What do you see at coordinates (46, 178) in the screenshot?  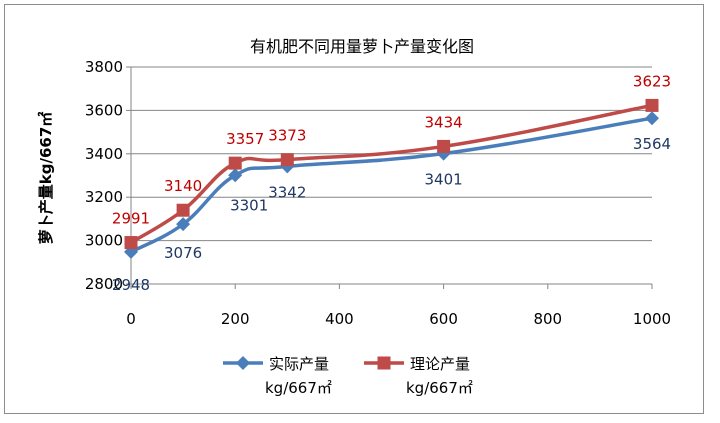 I see `y-axis-label: 萝卜产量kg/667㎡` at bounding box center [46, 178].